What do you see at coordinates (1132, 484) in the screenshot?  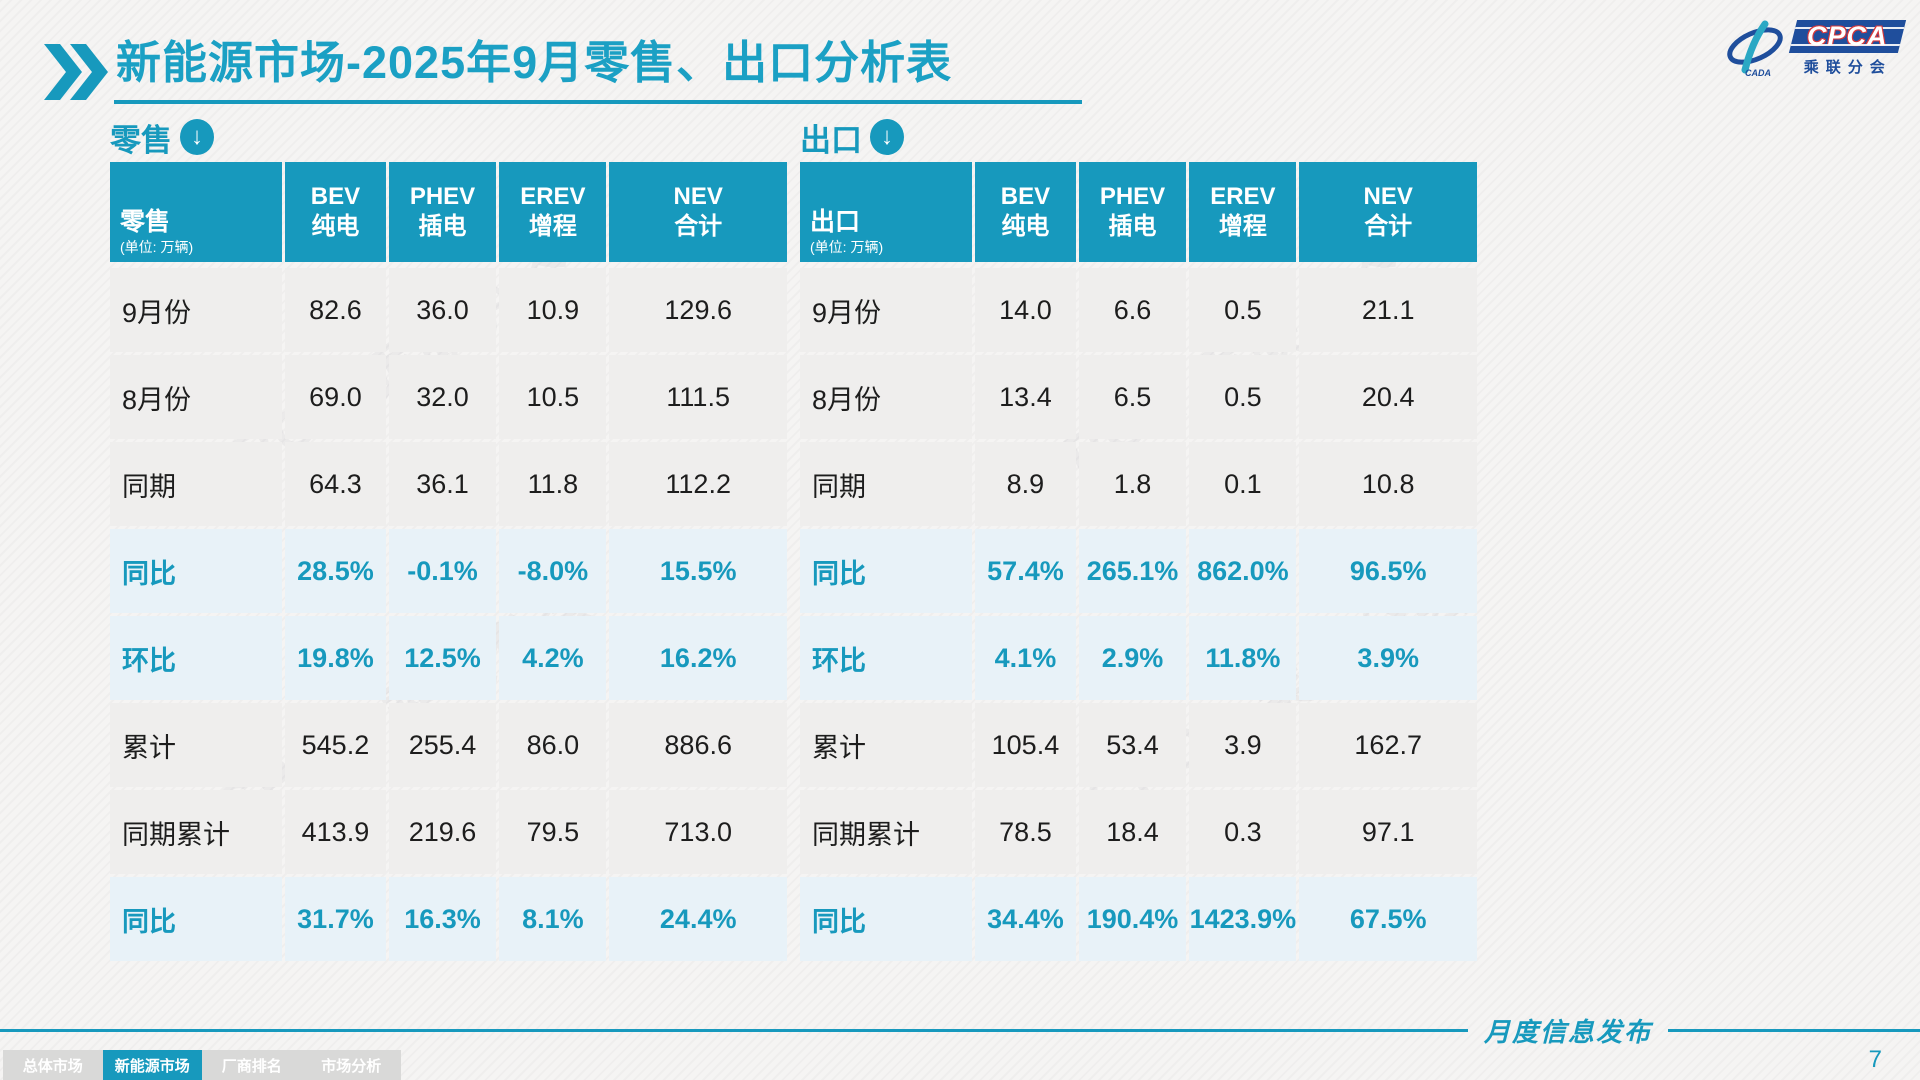 I see `table-cell: 1.8` at bounding box center [1132, 484].